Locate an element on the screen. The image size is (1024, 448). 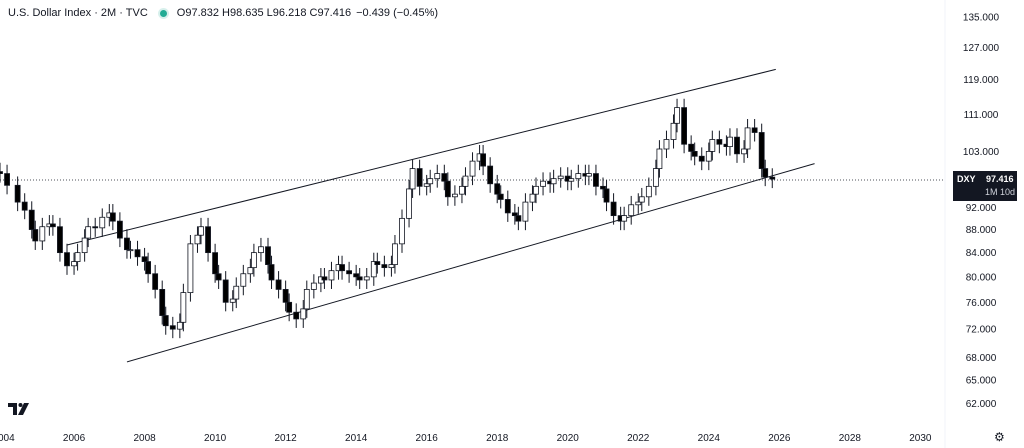
price-tick-label: 135.000 is located at coordinates (981, 18).